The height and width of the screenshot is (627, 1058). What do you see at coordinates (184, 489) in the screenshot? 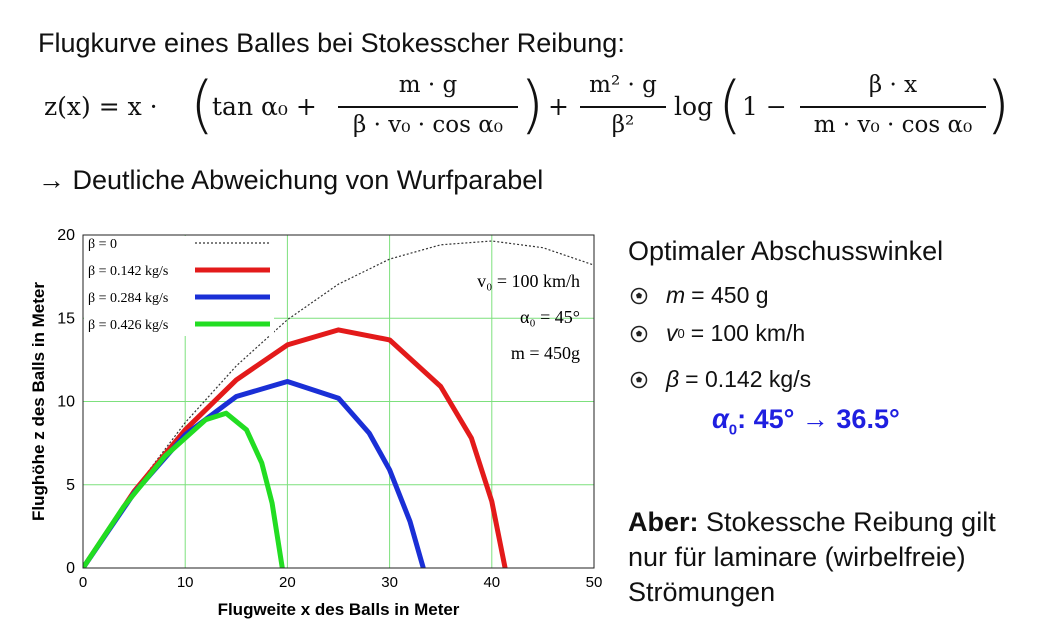
I see `series-line` at bounding box center [184, 489].